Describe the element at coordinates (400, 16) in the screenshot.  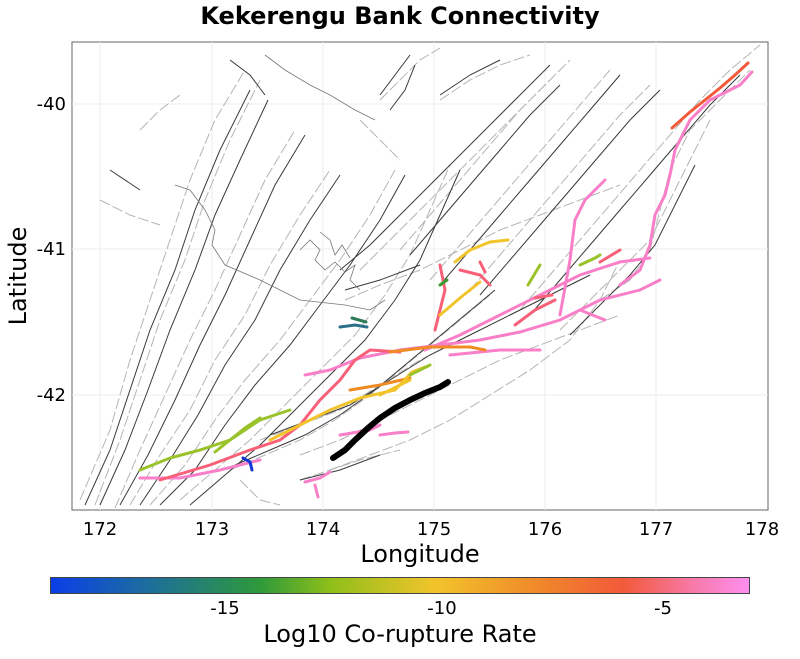
I see `map-title: Kekerengu Bank Connectivity` at that location.